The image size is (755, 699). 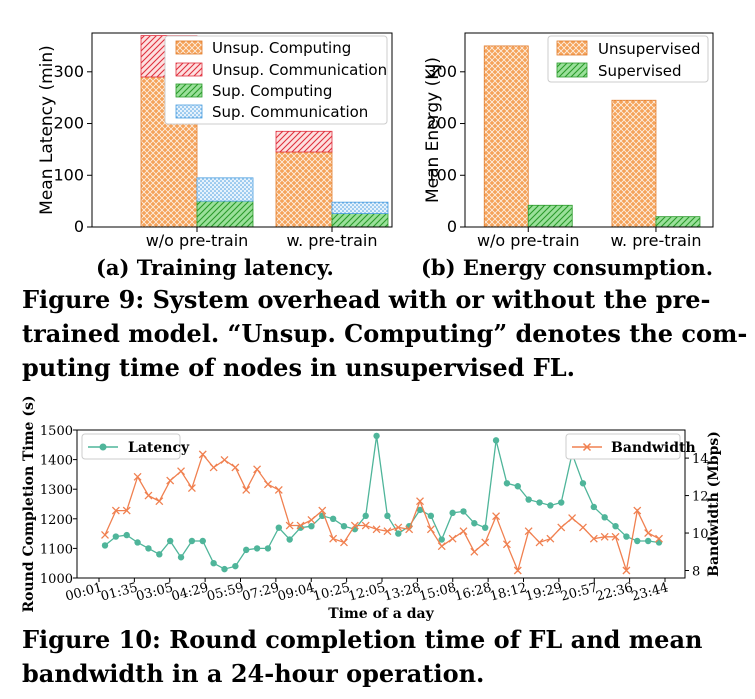 What do you see at coordinates (253, 673) in the screenshot?
I see `figure-10-caption-line-2: bandwidth in a 24-hour operation.` at bounding box center [253, 673].